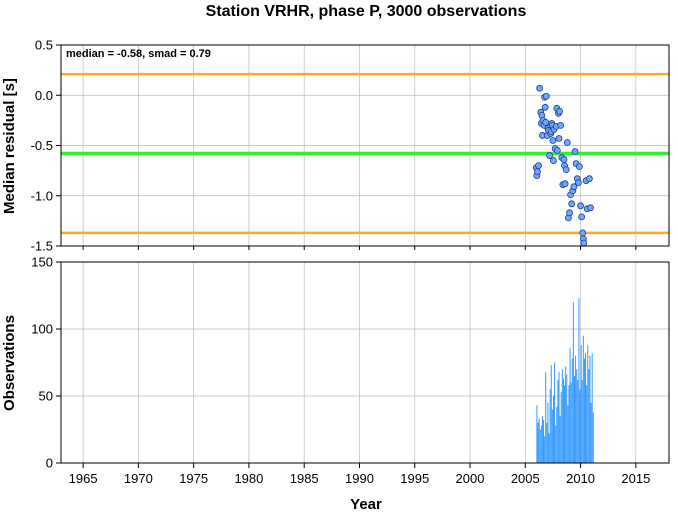 Image resolution: width=678 pixels, height=516 pixels. What do you see at coordinates (525, 478) in the screenshot?
I see `x-tick-label: 2005` at bounding box center [525, 478].